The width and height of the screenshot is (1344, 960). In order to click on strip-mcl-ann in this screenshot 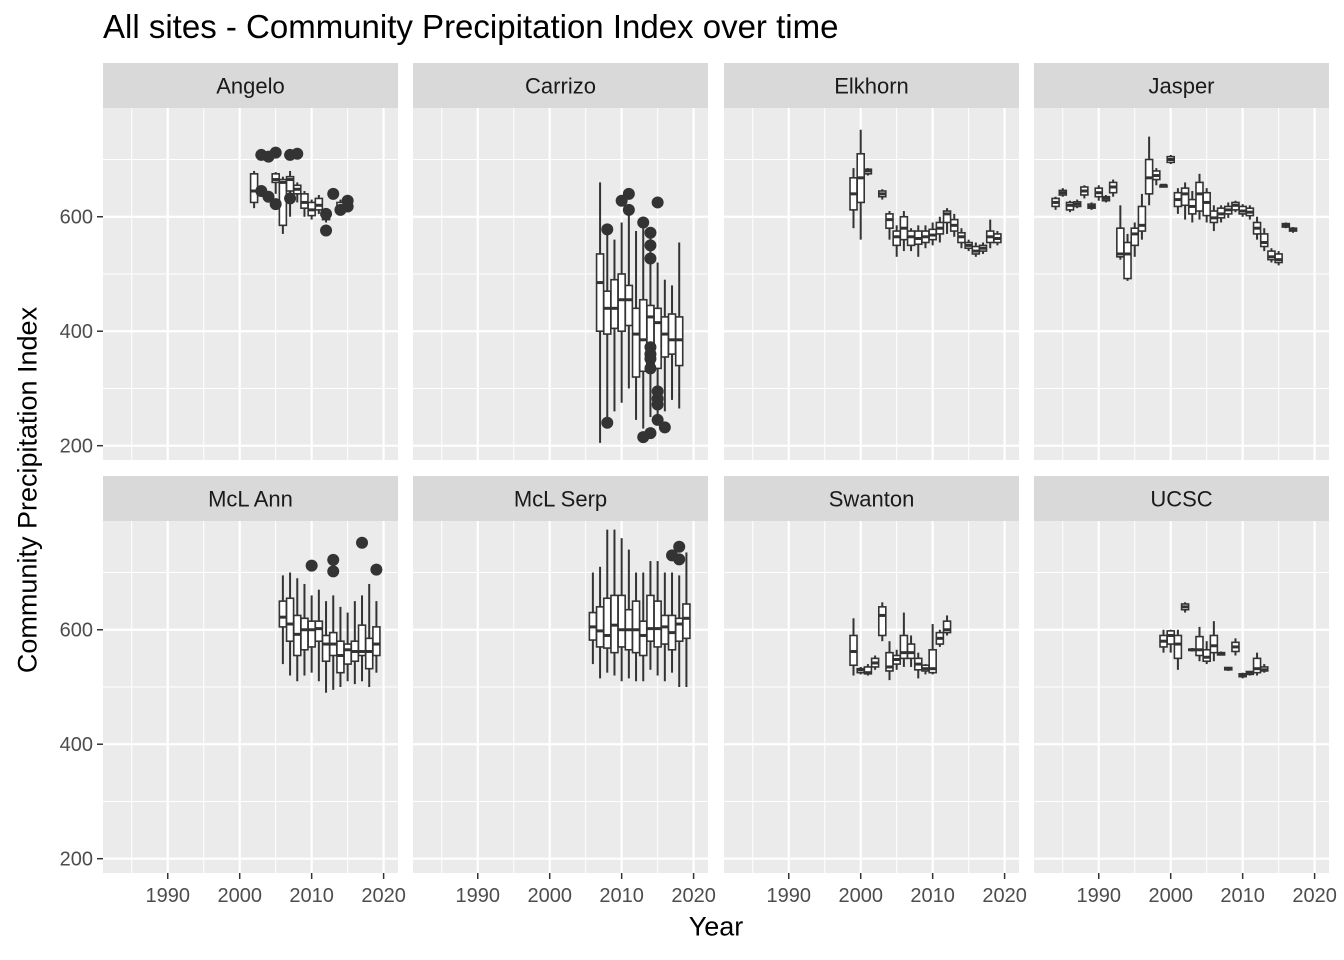, I will do `click(250, 498)`.